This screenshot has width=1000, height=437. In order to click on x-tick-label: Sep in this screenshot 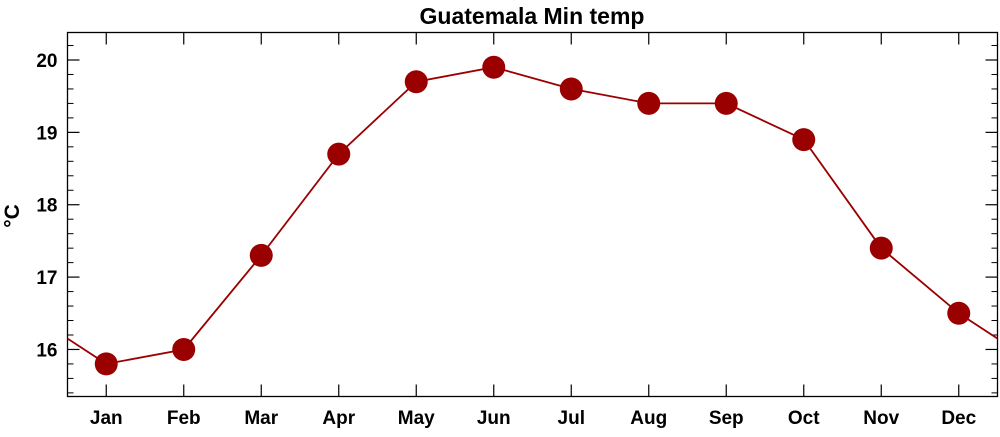, I will do `click(726, 418)`.